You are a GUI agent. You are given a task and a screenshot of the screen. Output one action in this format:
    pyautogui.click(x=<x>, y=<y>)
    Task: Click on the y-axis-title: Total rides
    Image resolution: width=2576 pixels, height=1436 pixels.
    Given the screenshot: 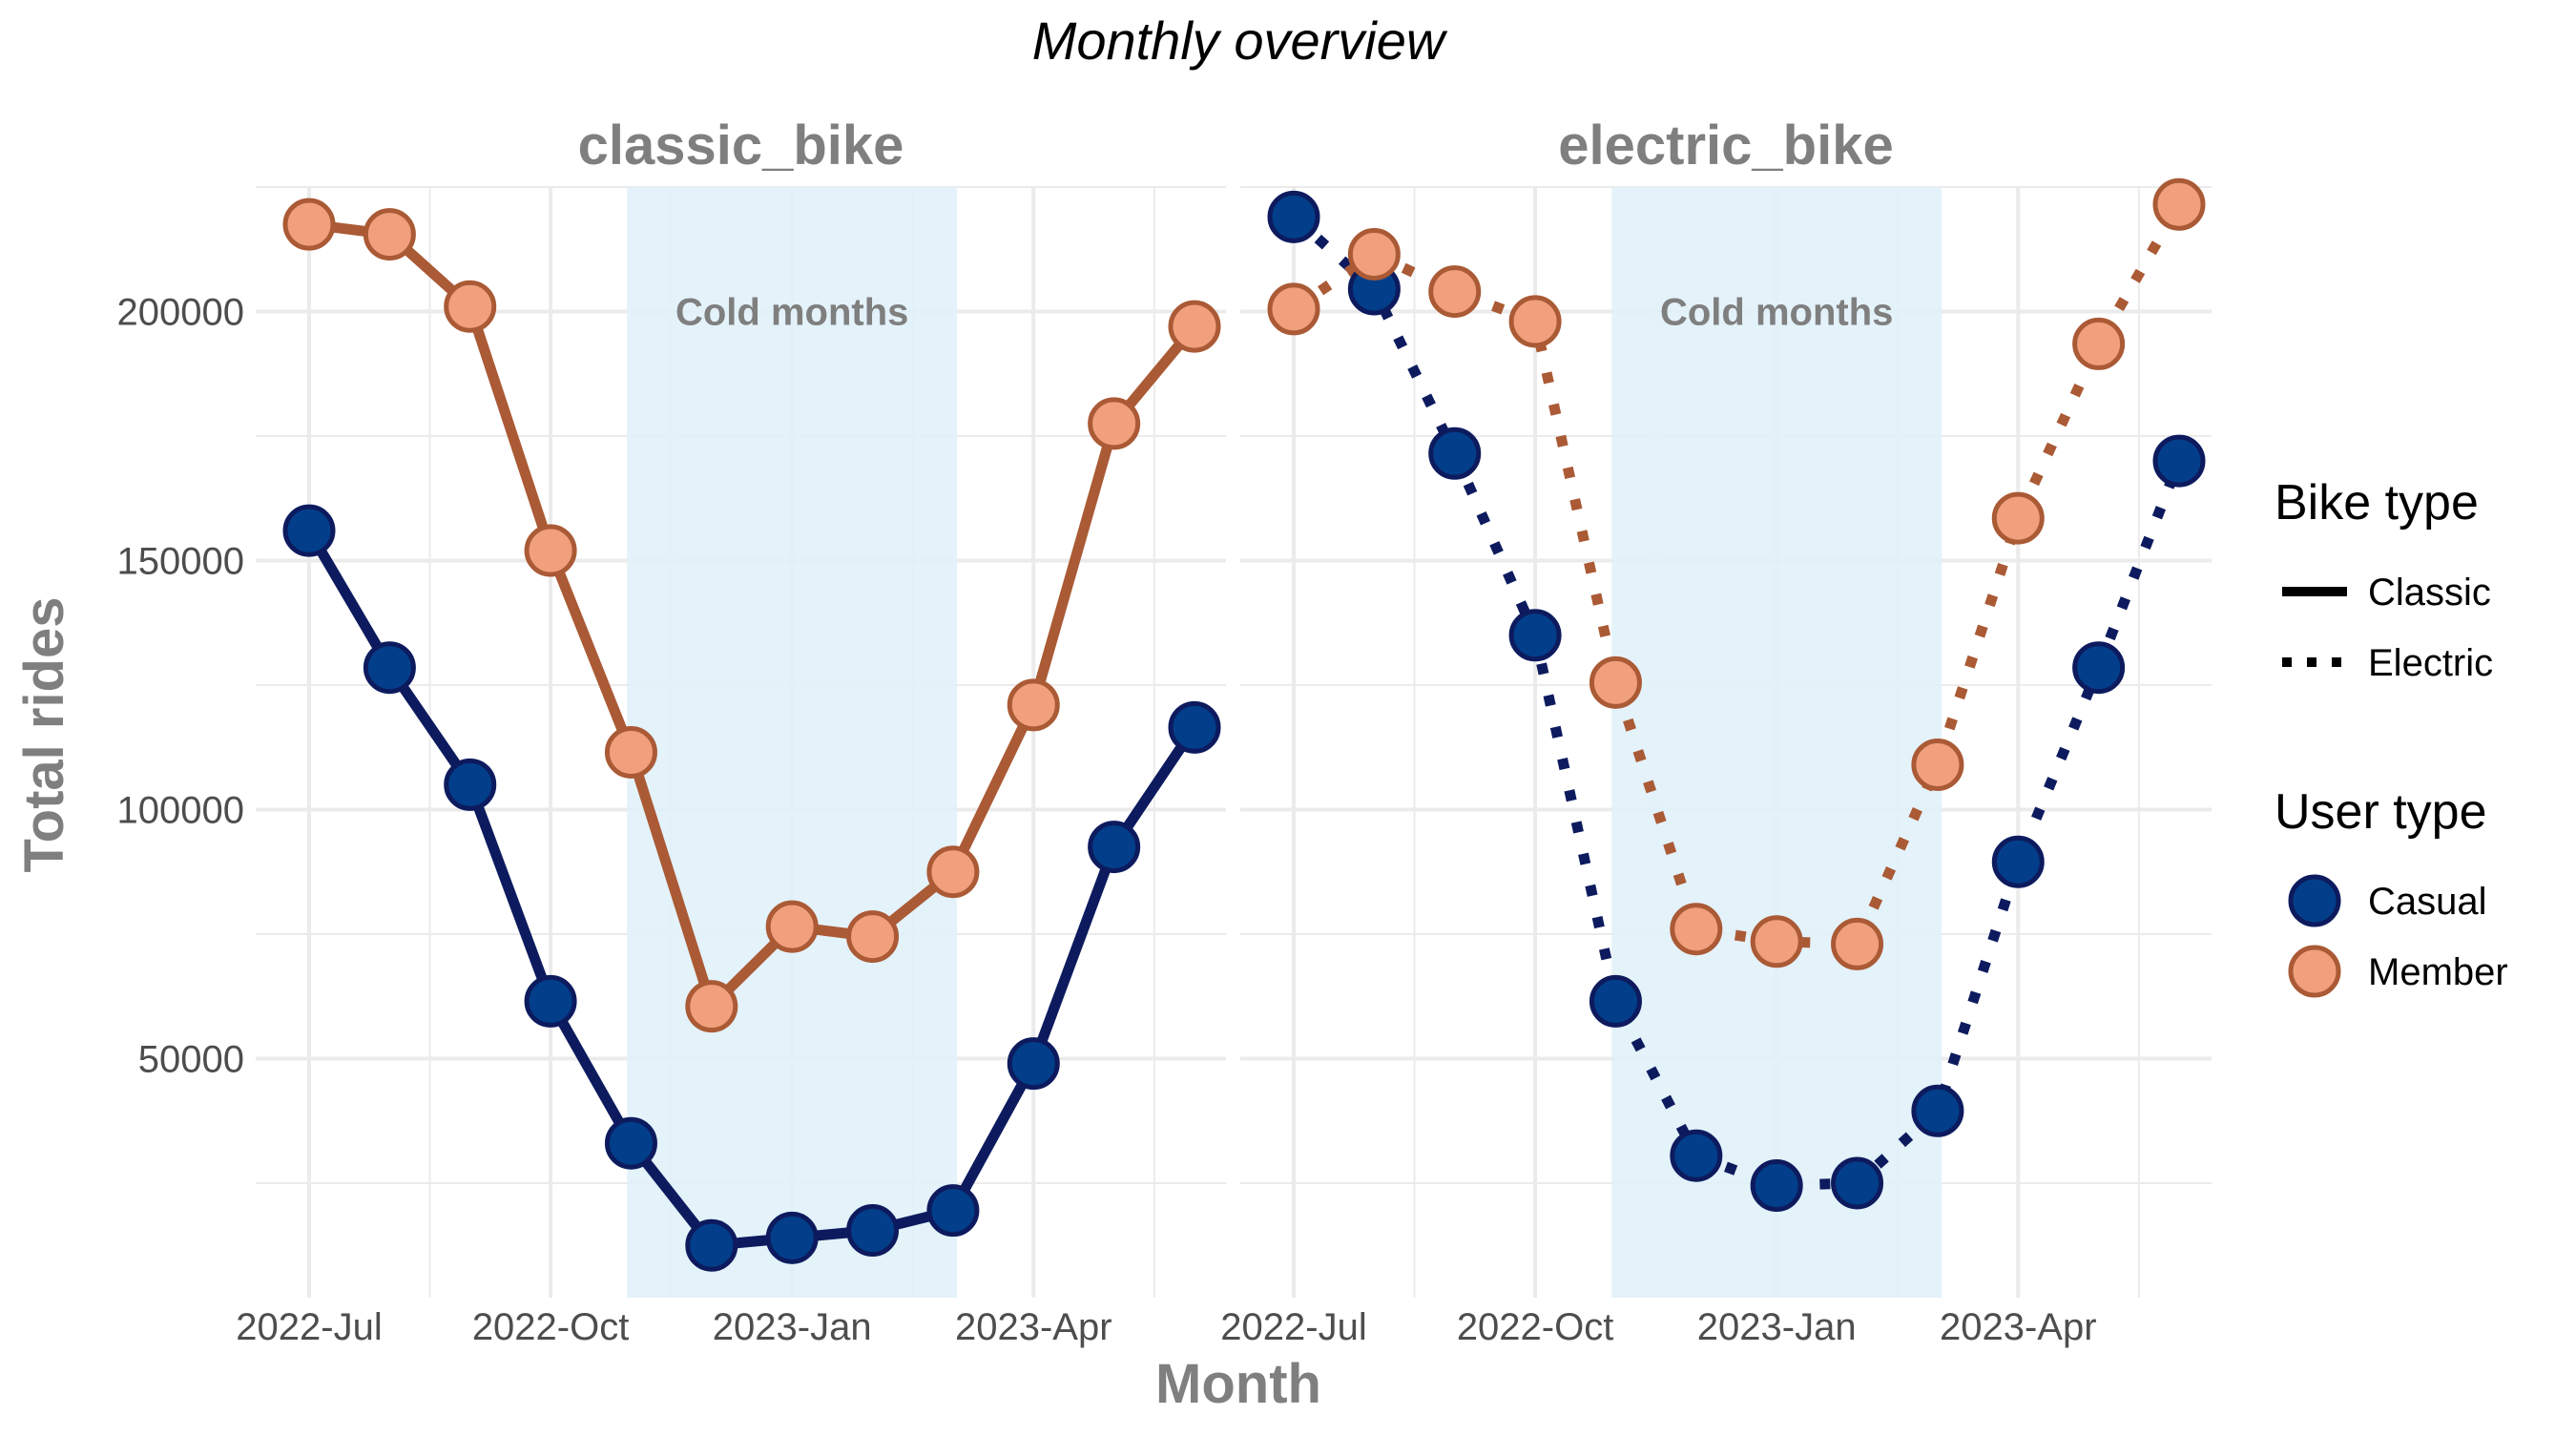 What is the action you would take?
    pyautogui.click(x=44, y=735)
    